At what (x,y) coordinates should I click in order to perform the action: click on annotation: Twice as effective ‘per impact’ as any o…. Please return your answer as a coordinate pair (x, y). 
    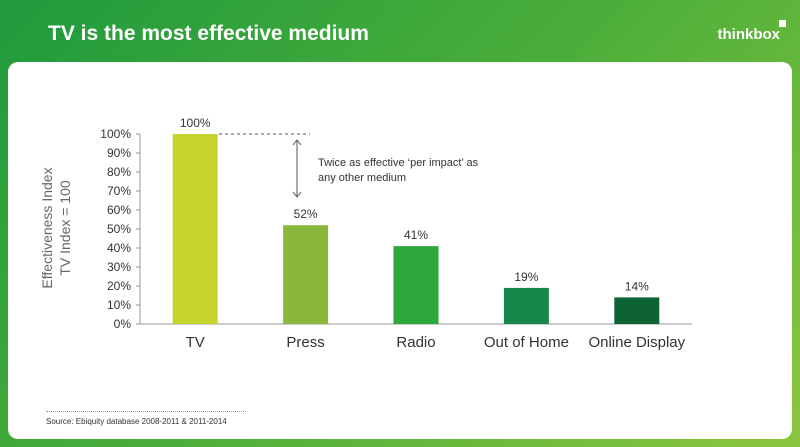
    Looking at the image, I should click on (349, 165).